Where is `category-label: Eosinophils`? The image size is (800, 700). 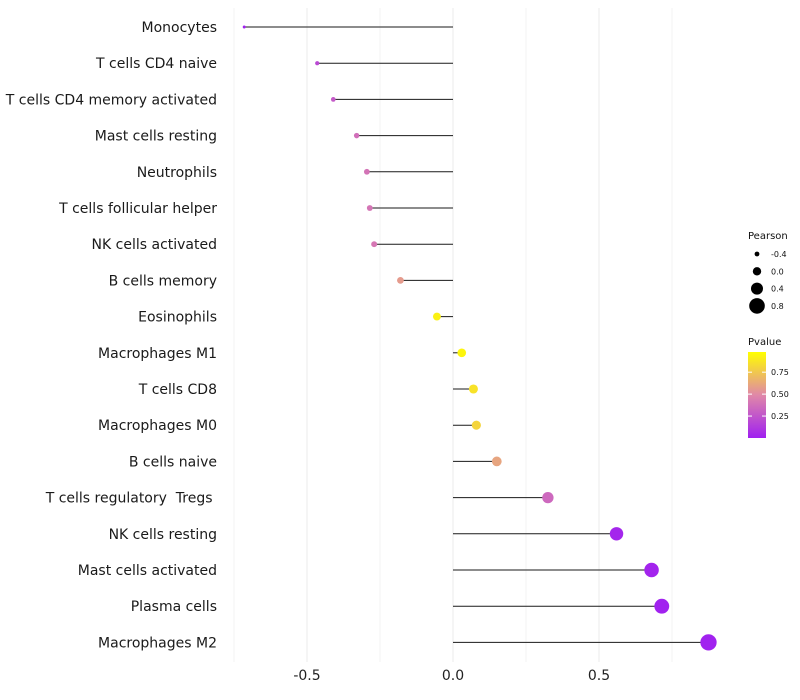 category-label: Eosinophils is located at coordinates (177, 318).